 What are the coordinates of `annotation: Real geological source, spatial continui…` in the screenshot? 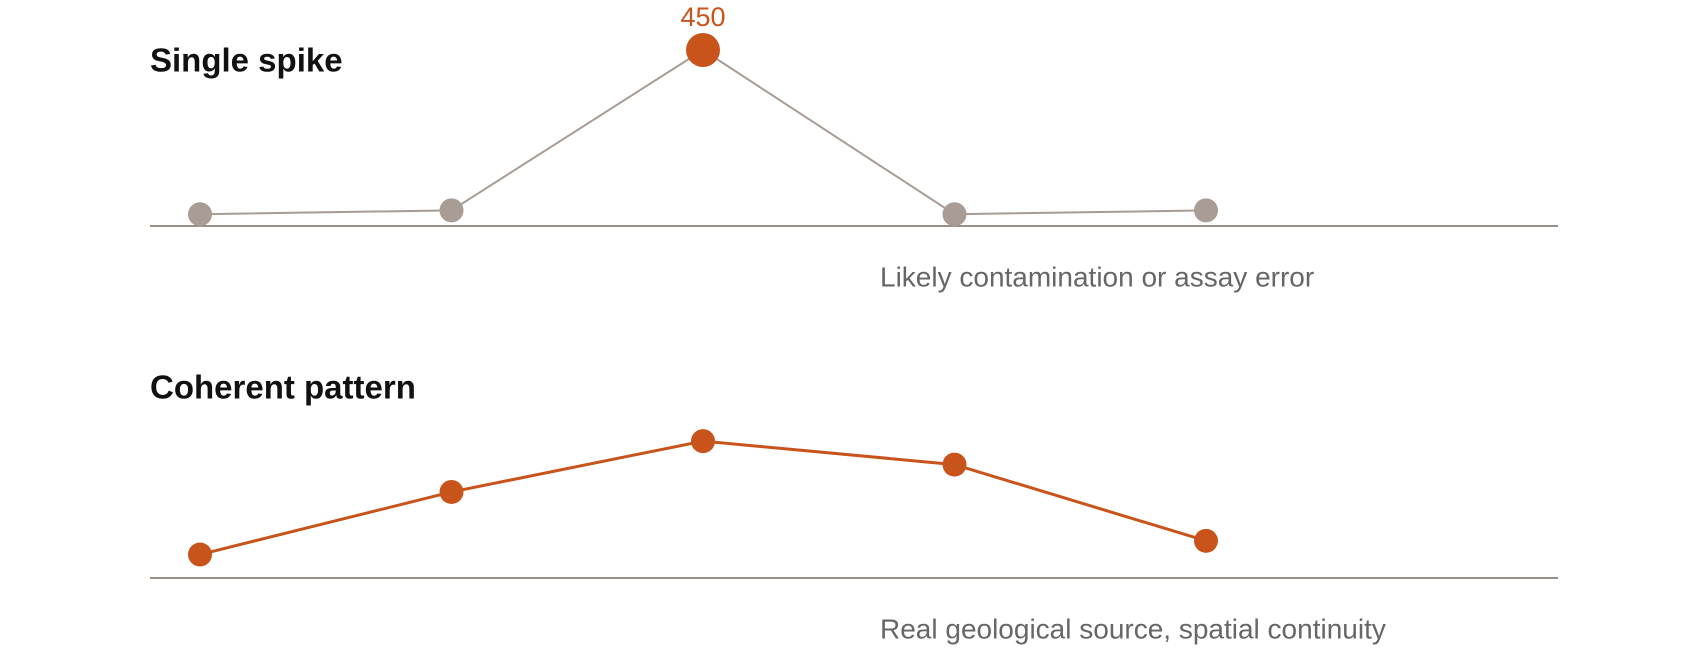 It's located at (1133, 628).